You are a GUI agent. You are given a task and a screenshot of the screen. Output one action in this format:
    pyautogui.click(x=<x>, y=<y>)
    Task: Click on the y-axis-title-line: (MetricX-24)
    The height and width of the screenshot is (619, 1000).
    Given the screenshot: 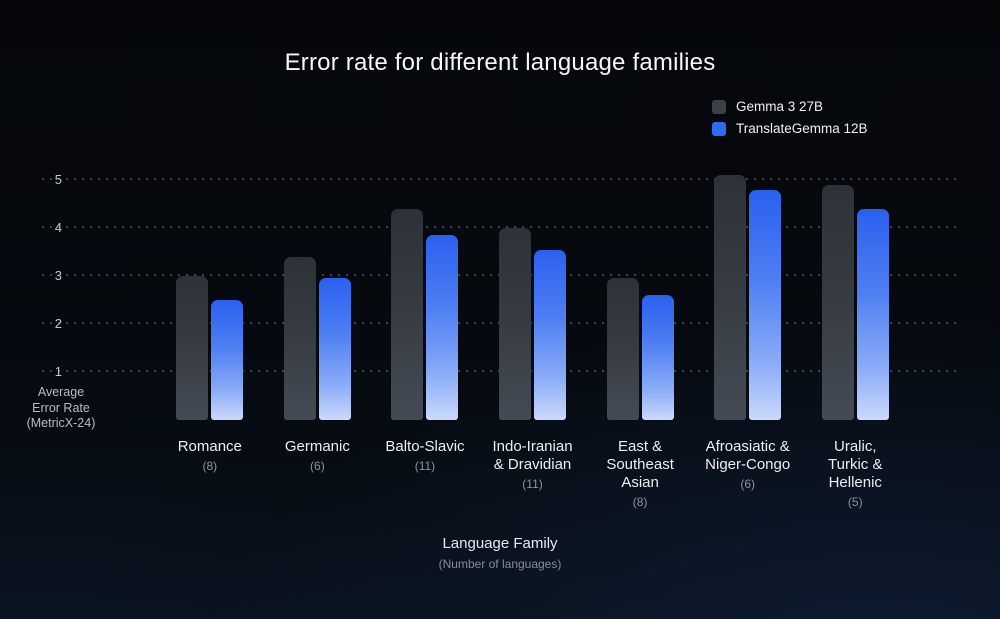 What is the action you would take?
    pyautogui.click(x=61, y=423)
    